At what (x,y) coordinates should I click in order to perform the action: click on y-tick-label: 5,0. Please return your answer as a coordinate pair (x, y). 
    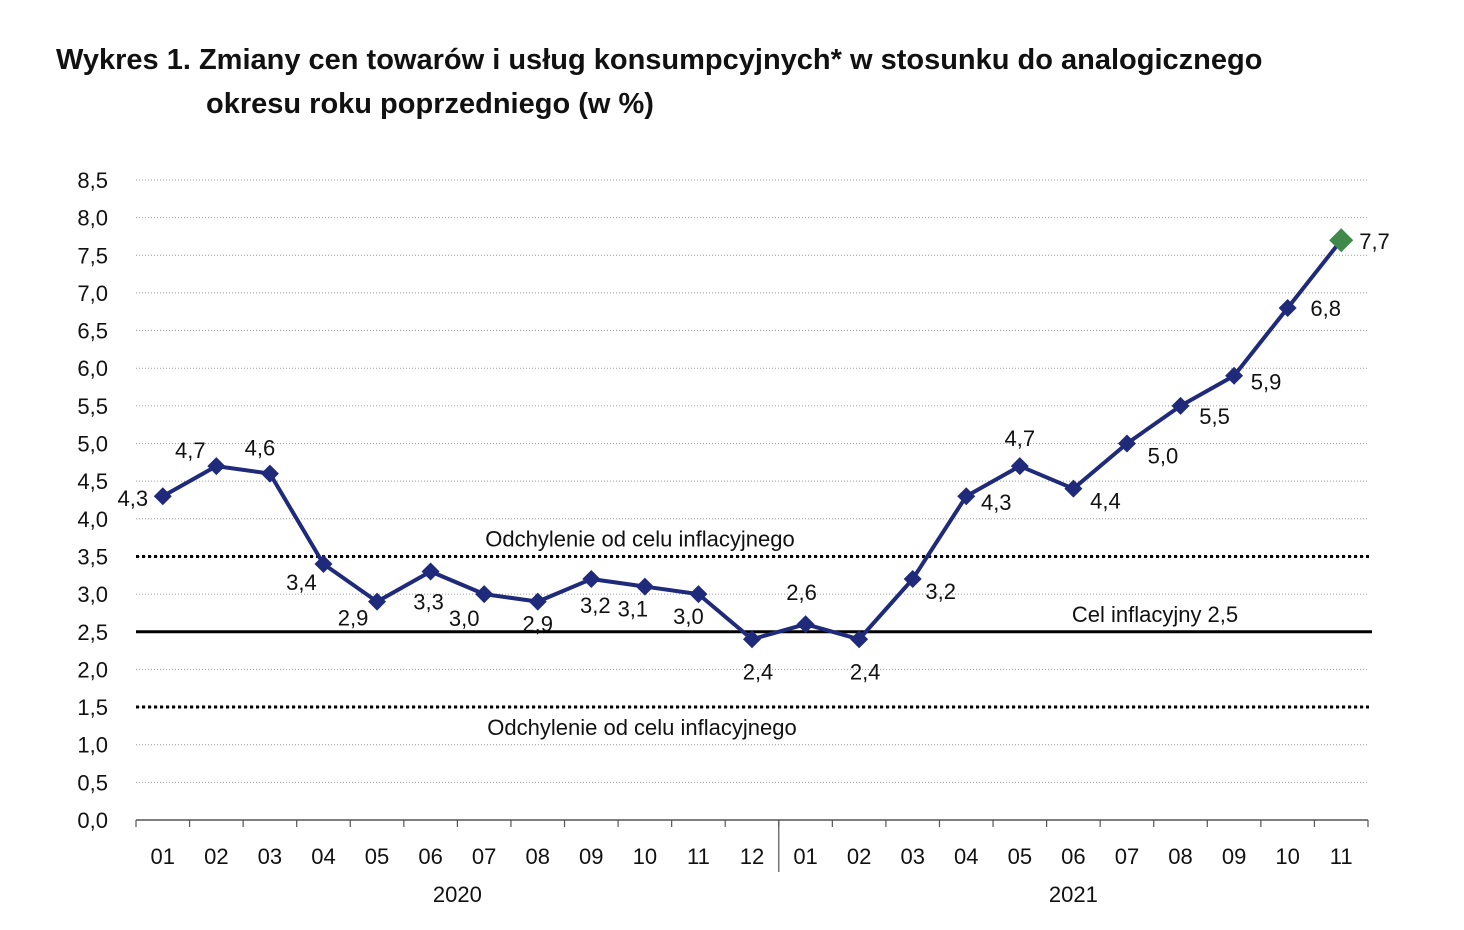
    Looking at the image, I should click on (92, 444).